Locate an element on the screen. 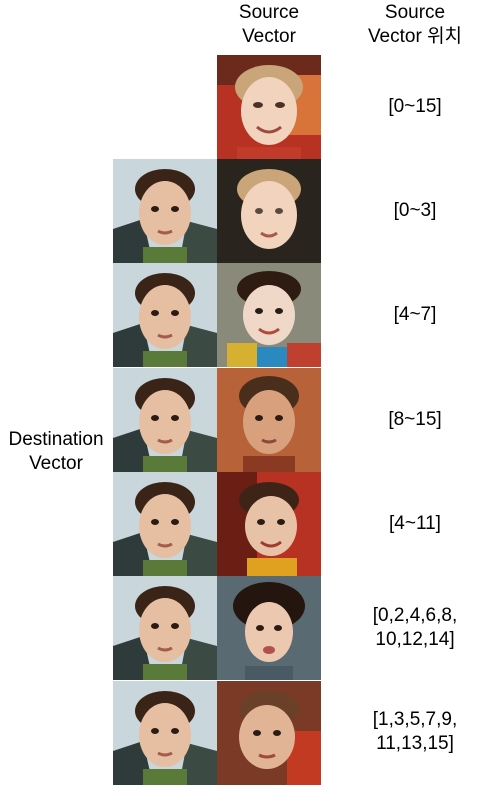 The image size is (490, 789). position-line: [4~7] is located at coordinates (415, 314).